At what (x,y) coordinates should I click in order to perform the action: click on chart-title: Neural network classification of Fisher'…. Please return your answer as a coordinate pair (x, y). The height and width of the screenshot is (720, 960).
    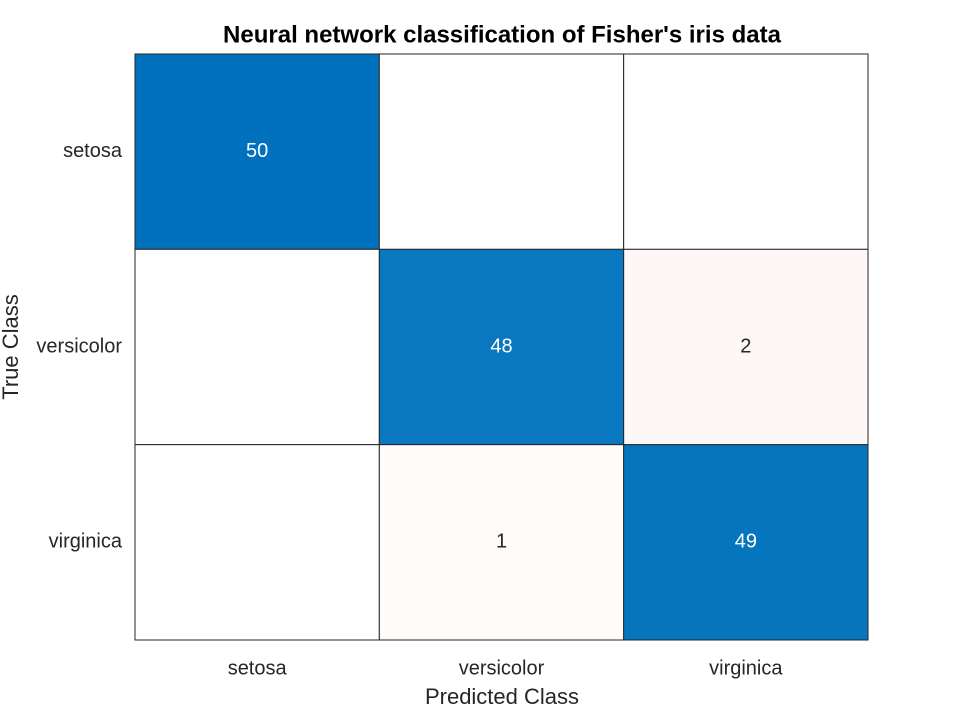
    Looking at the image, I should click on (502, 34).